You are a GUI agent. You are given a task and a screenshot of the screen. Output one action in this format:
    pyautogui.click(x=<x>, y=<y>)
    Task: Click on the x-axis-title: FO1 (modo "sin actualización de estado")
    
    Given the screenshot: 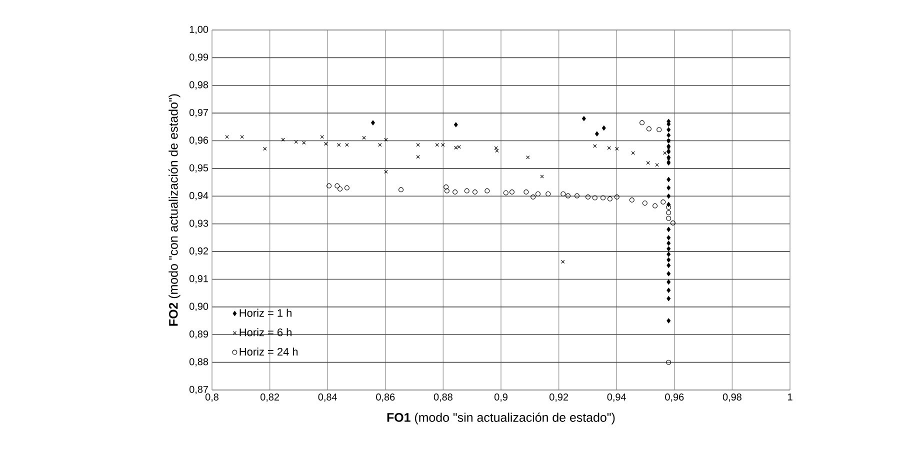 What is the action you would take?
    pyautogui.click(x=501, y=418)
    